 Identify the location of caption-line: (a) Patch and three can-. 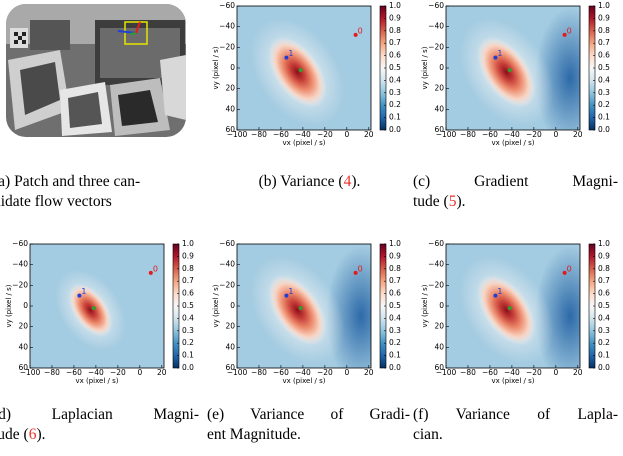
(94, 182).